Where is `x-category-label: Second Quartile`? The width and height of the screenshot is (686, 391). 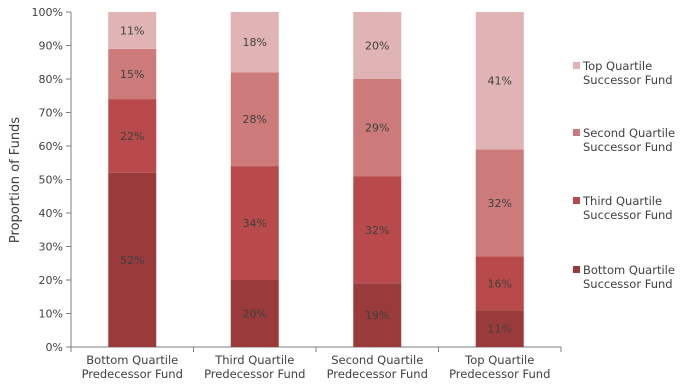
x-category-label: Second Quartile is located at coordinates (377, 360).